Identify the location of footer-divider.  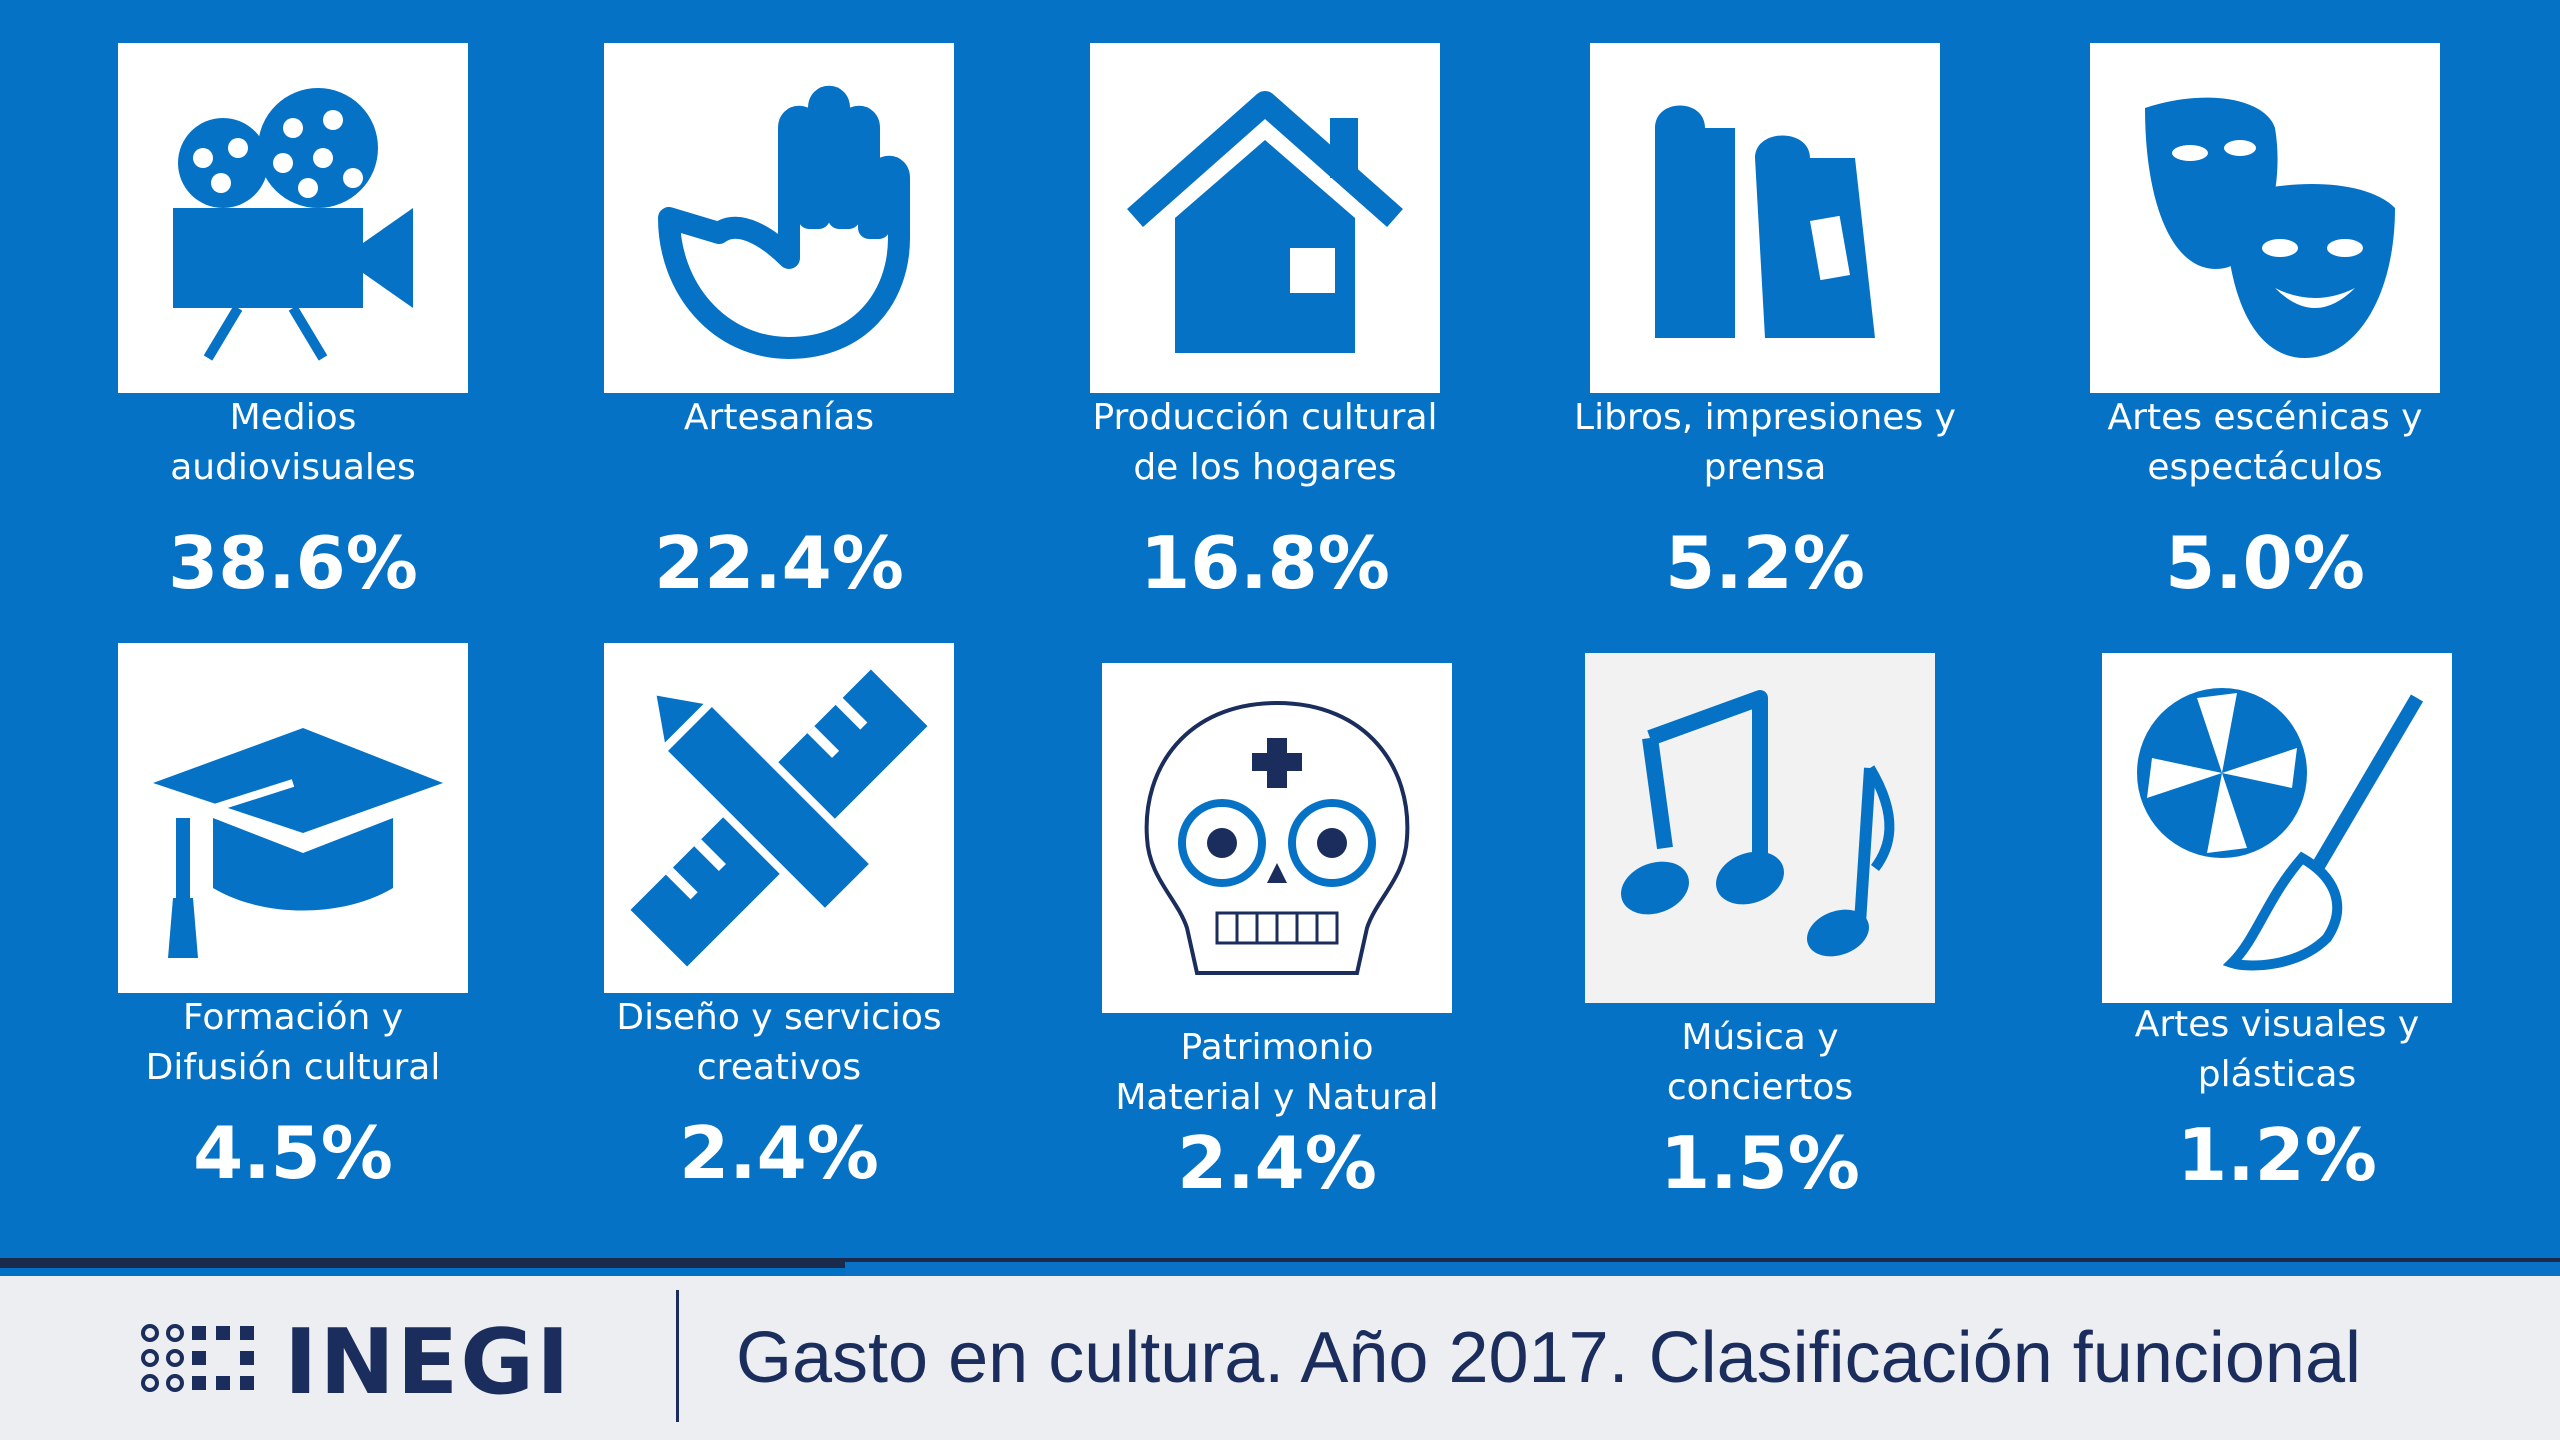
(677, 1356).